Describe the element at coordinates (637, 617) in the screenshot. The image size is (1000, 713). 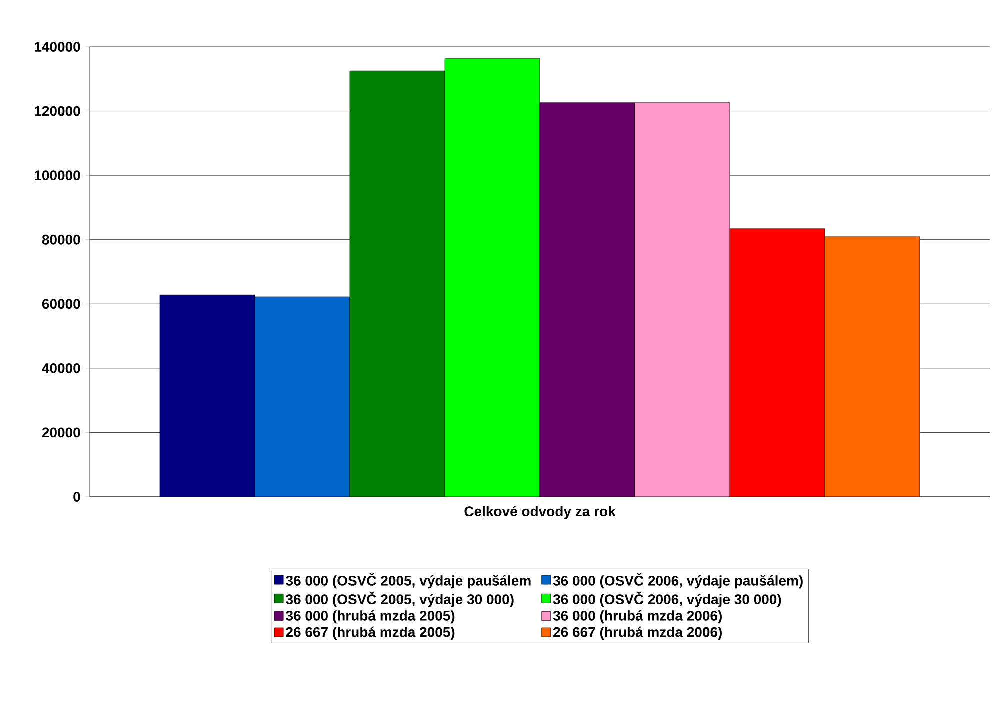
I see `legend-label: 36 000 (hrubá mzda 2006)` at that location.